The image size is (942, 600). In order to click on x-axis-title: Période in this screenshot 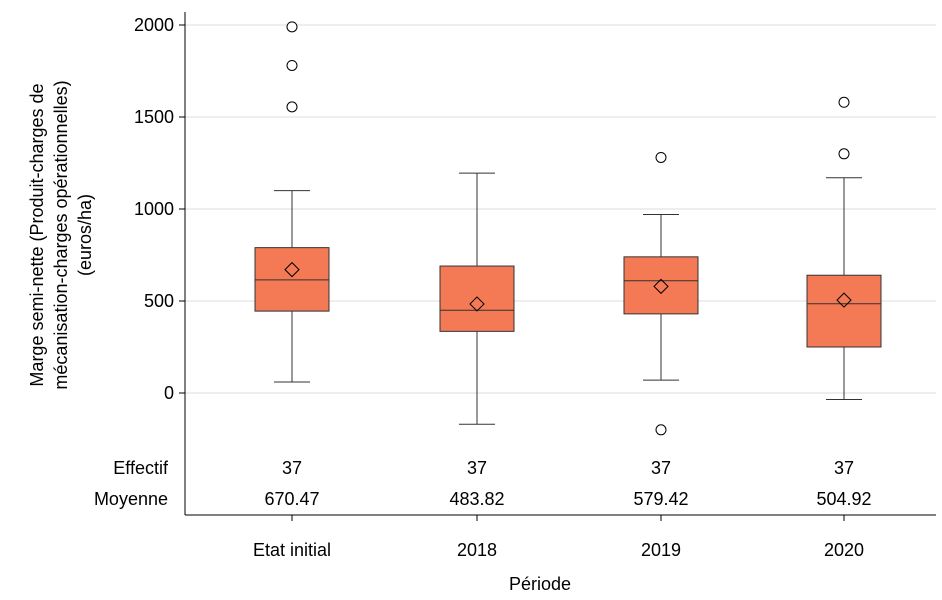, I will do `click(540, 584)`.